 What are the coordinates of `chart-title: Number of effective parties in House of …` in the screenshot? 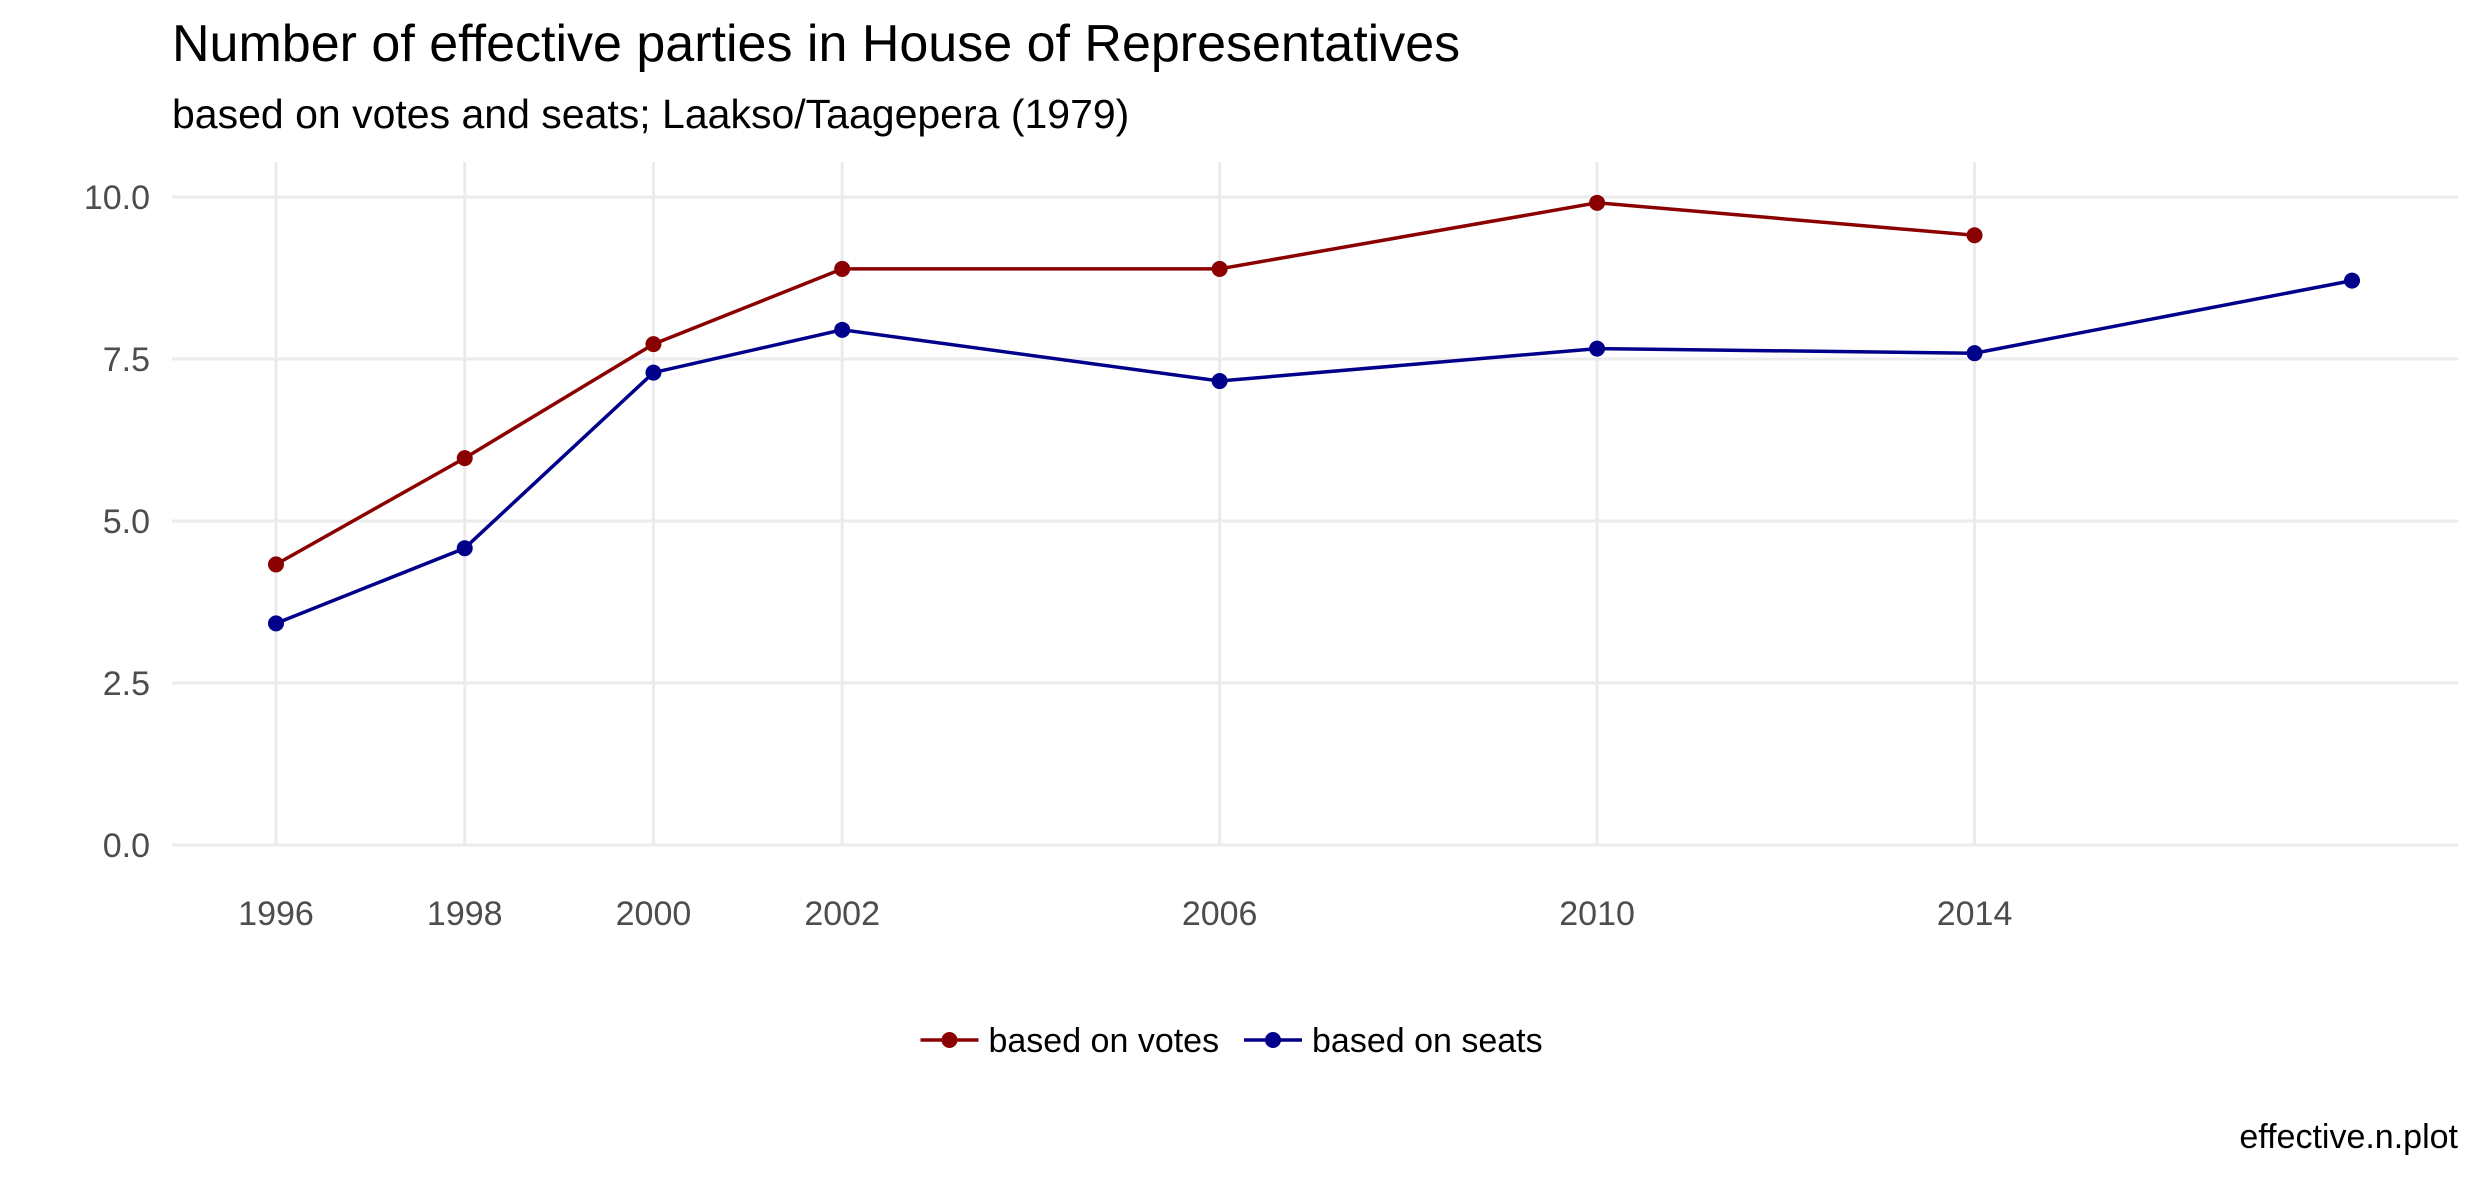 It's located at (816, 44).